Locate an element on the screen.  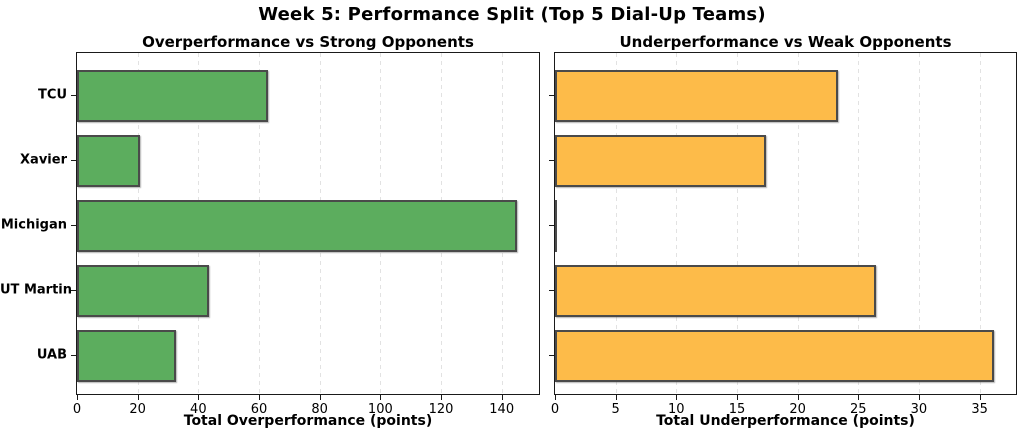
x-tick-label: 35 is located at coordinates (979, 409).